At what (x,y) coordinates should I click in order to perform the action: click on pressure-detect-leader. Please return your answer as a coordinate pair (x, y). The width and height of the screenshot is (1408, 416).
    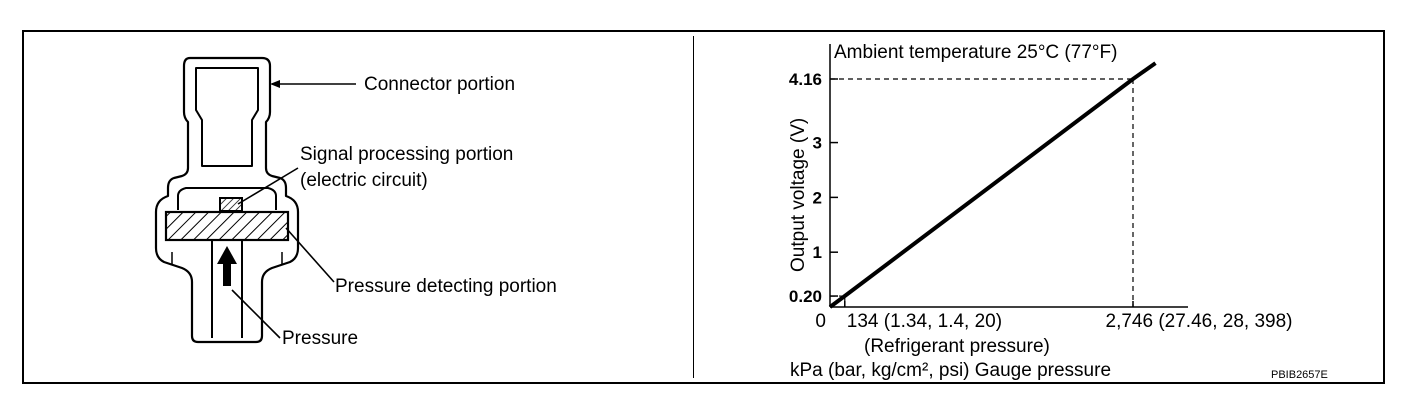
    Looking at the image, I should click on (310, 255).